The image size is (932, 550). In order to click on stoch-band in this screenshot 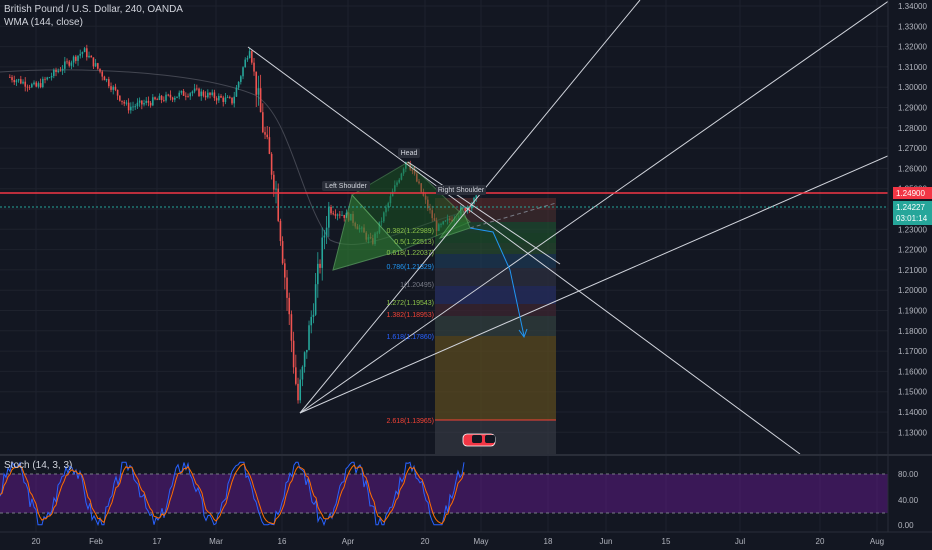, I will do `click(444, 493)`.